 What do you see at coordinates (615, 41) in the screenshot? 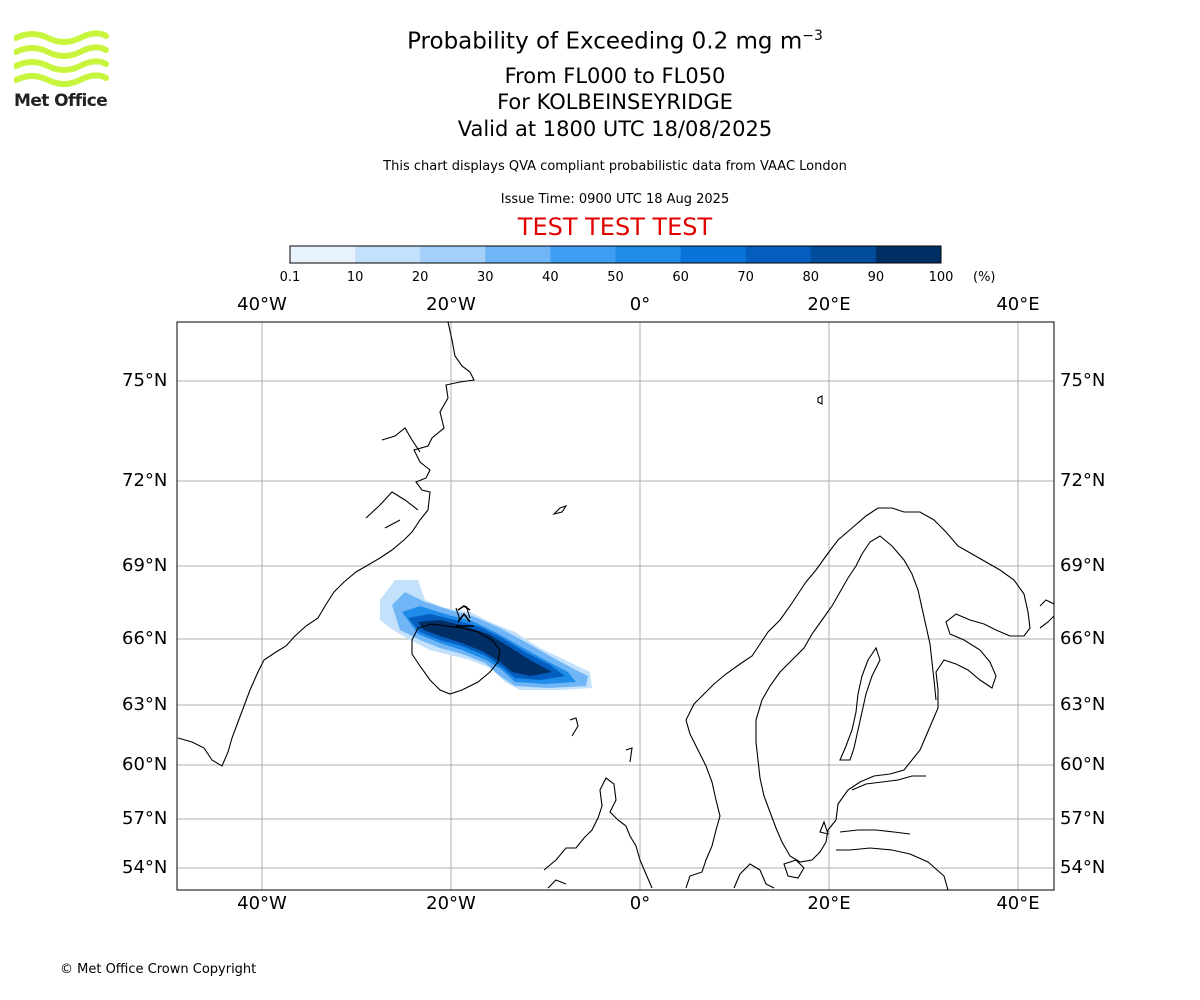
I see `chart-title: Probability of Exceeding 0.2 mg m−3` at bounding box center [615, 41].